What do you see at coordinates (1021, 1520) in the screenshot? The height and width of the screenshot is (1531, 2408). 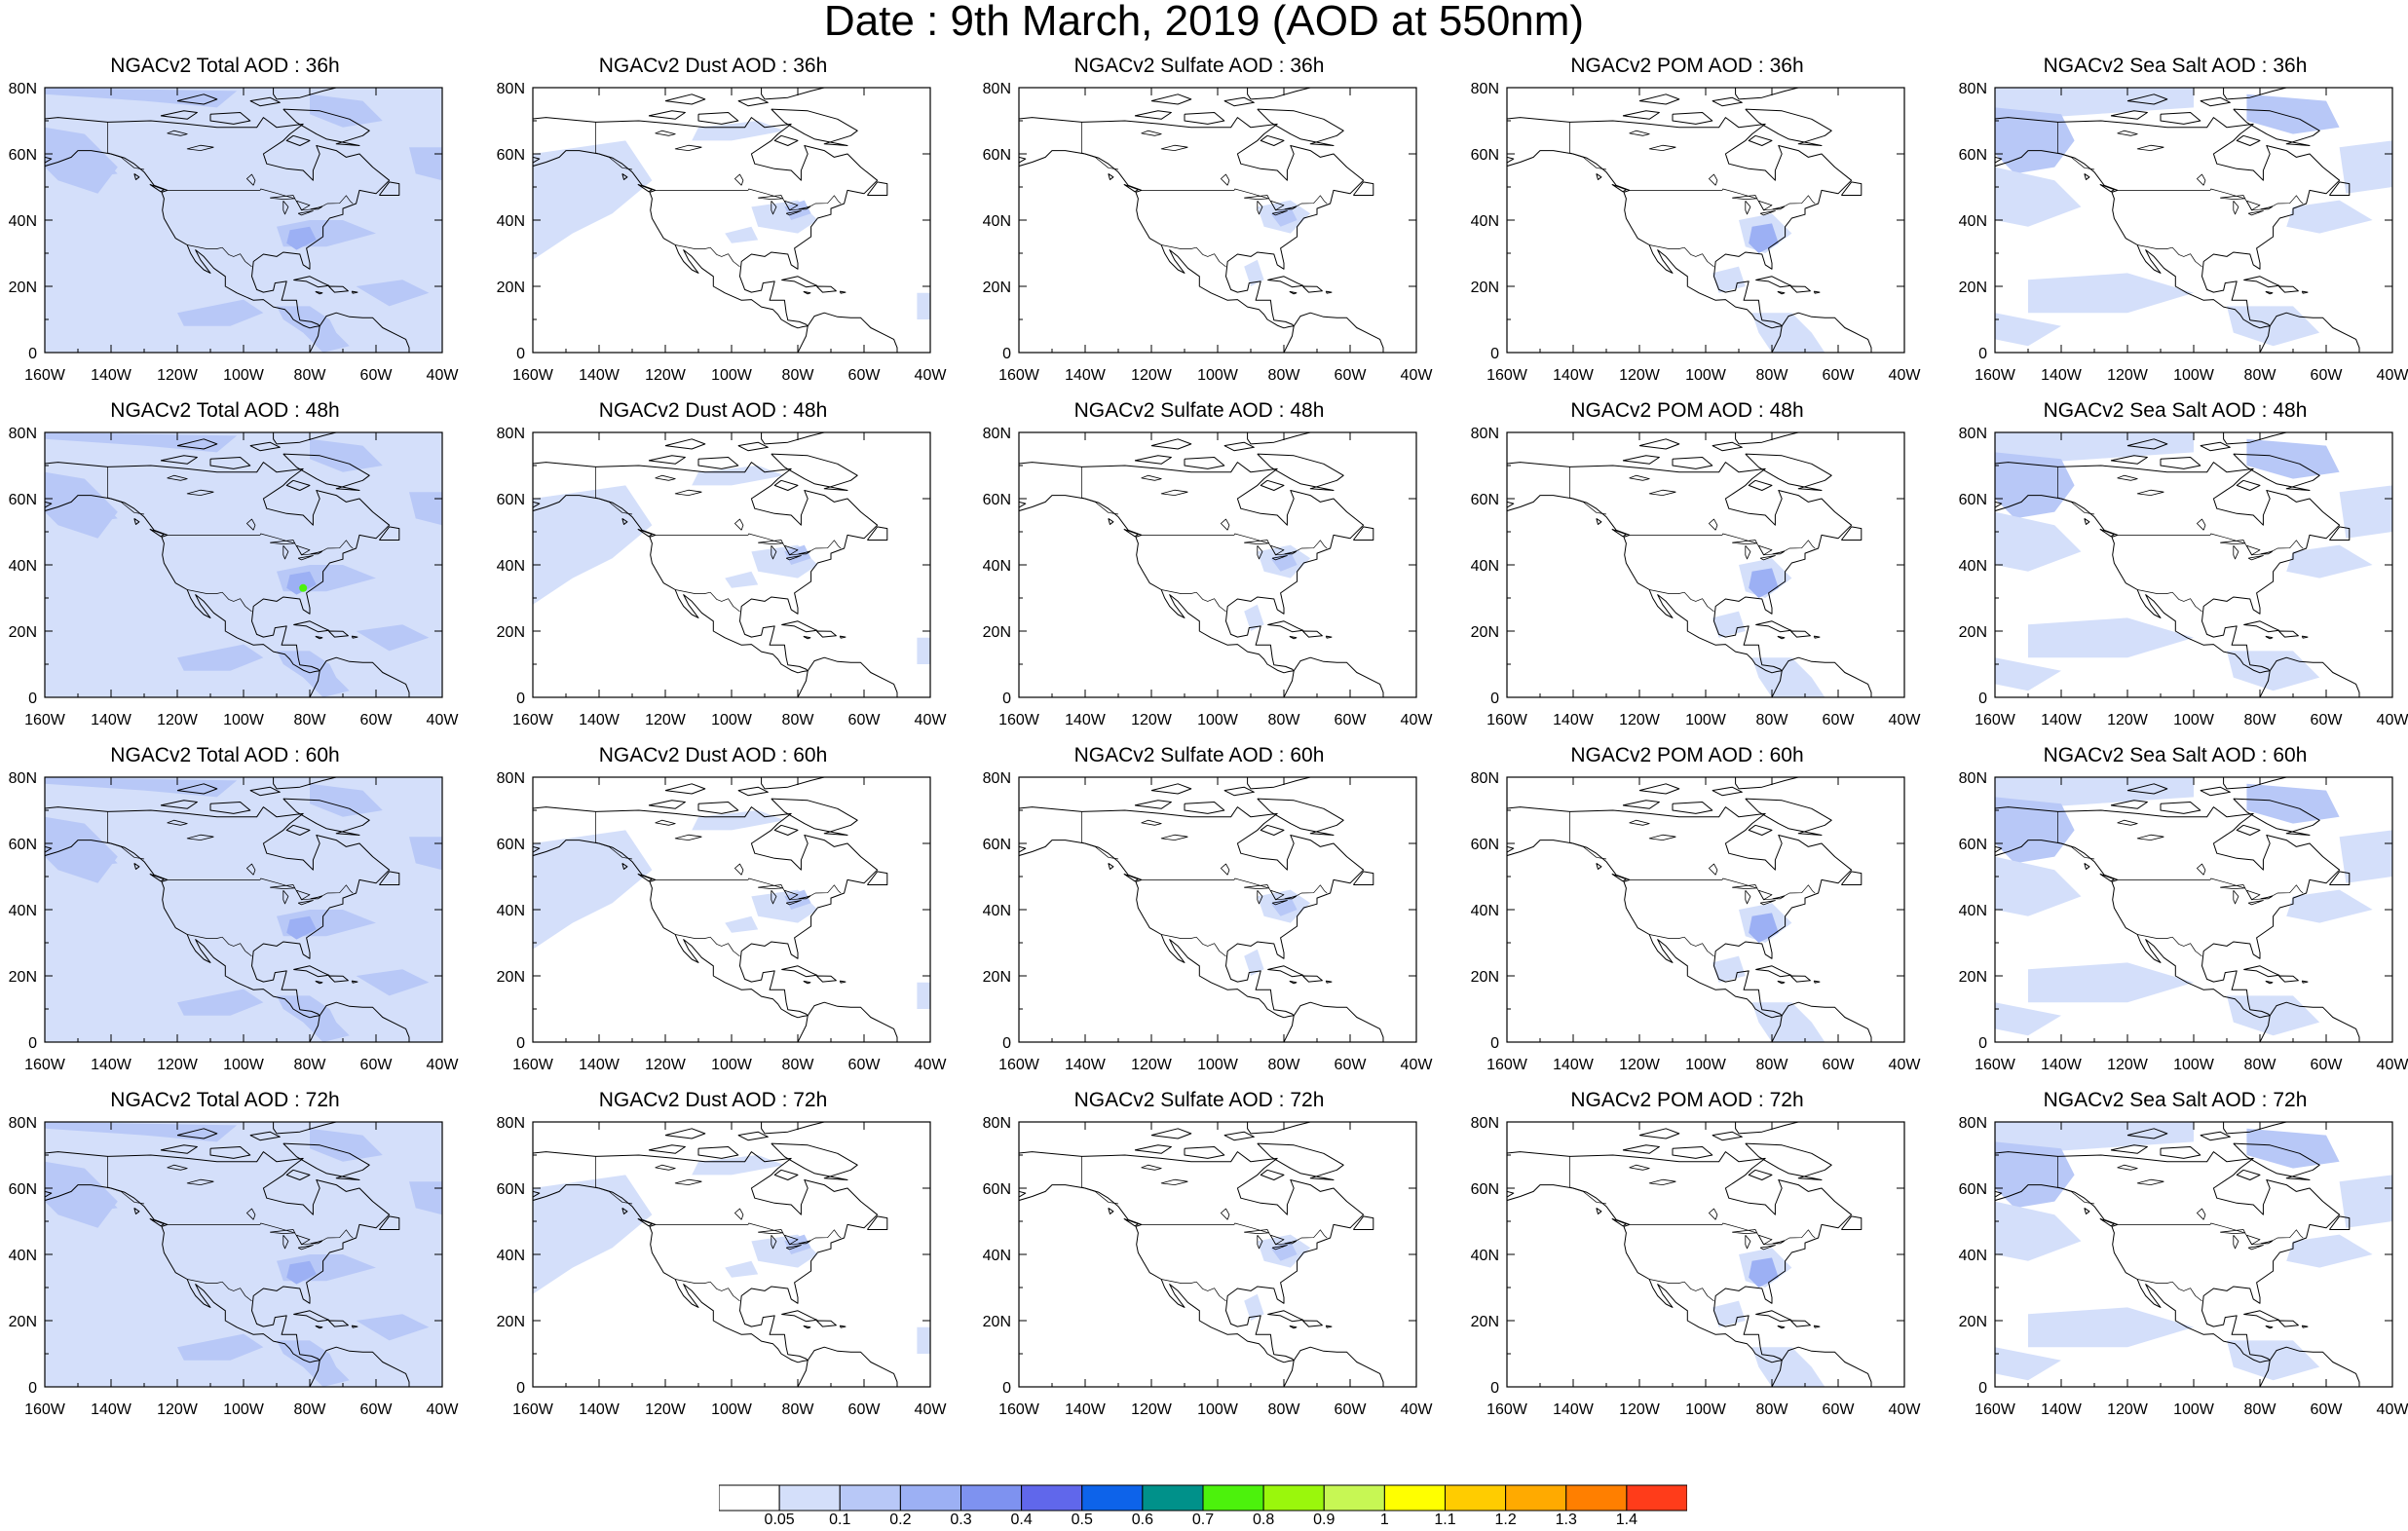 I see `colorbar-label: 0.4` at bounding box center [1021, 1520].